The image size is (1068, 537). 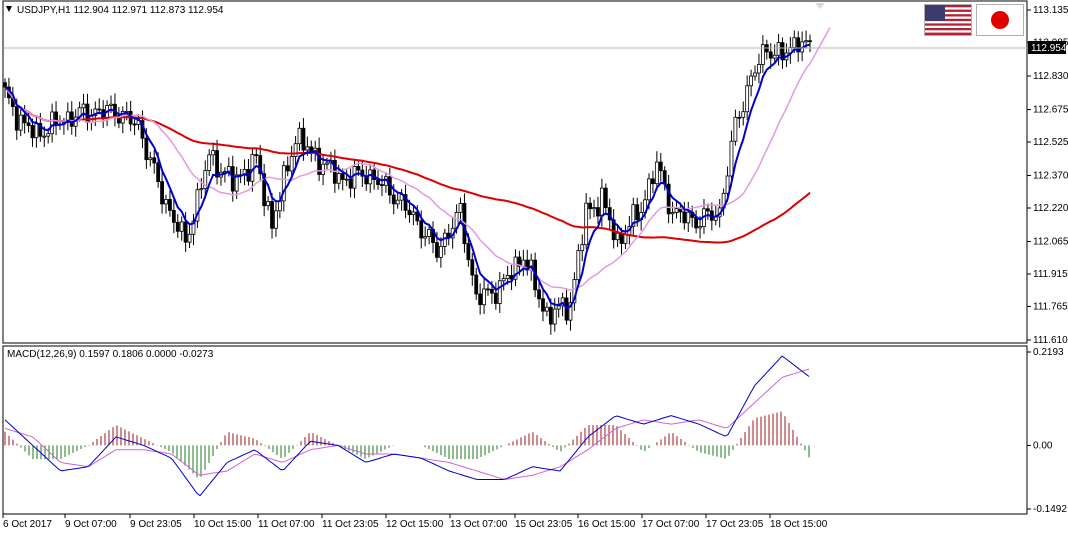 What do you see at coordinates (1050, 208) in the screenshot?
I see `price-tick-label: 112.220` at bounding box center [1050, 208].